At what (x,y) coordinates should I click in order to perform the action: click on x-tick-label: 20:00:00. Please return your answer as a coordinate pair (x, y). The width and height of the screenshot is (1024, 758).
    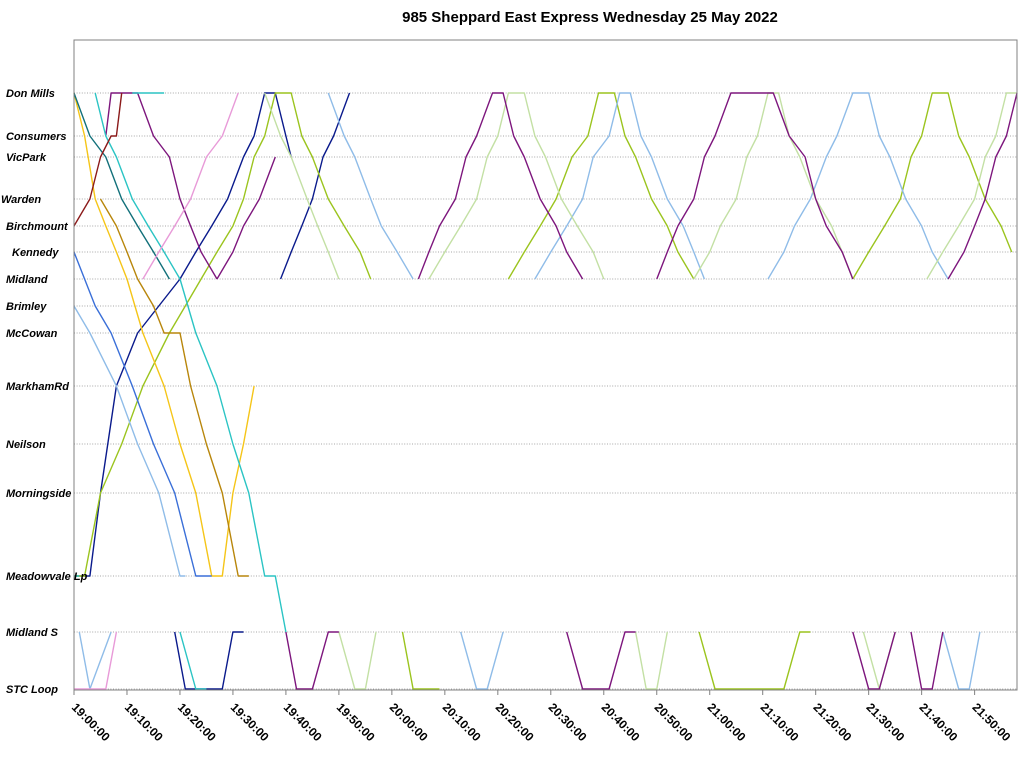
    Looking at the image, I should click on (409, 722).